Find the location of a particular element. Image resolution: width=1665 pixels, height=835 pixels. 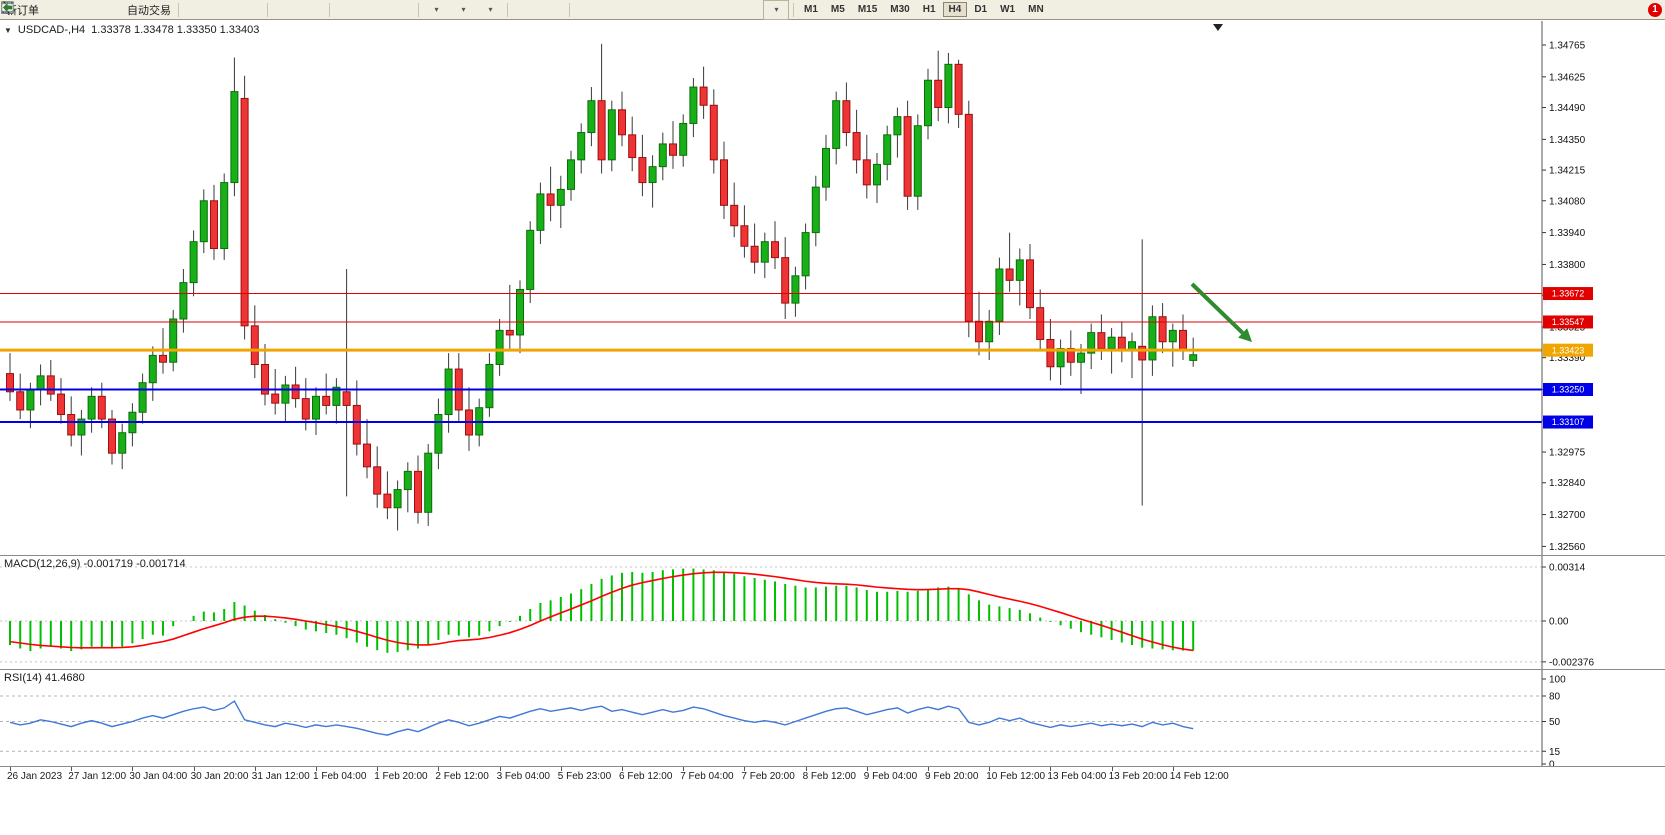

label-button: T is located at coordinates (381, 10).